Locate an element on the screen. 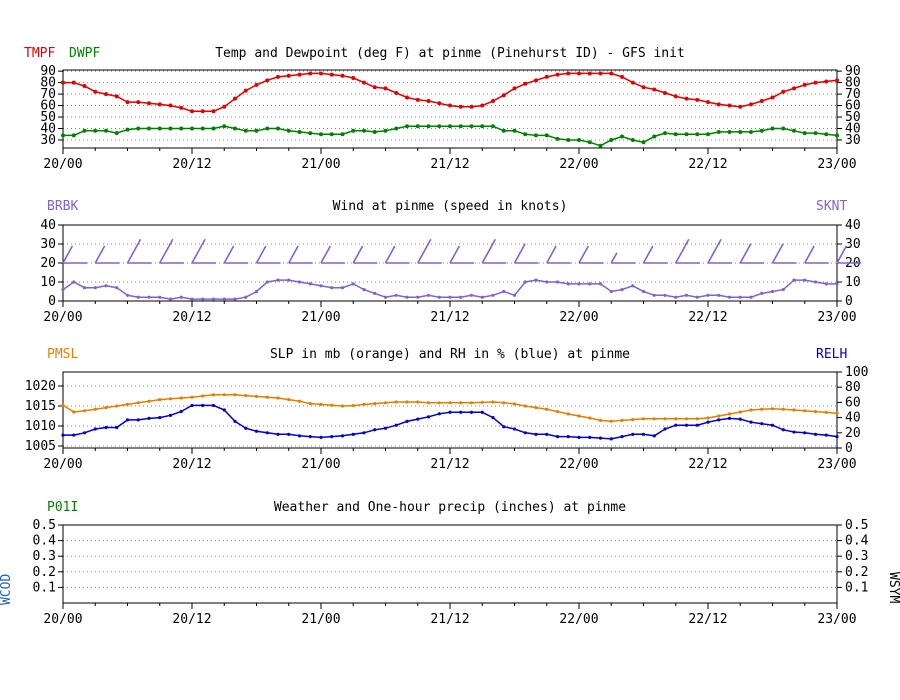 The height and width of the screenshot is (700, 900). x-tick-label: 22/00 is located at coordinates (578, 317).